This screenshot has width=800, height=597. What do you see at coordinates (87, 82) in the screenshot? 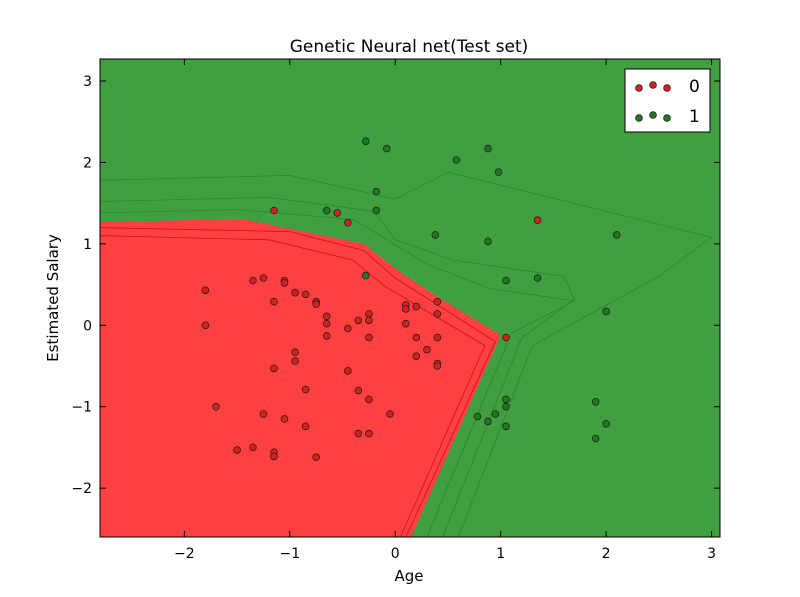
I see `y-tick-label: 3` at bounding box center [87, 82].